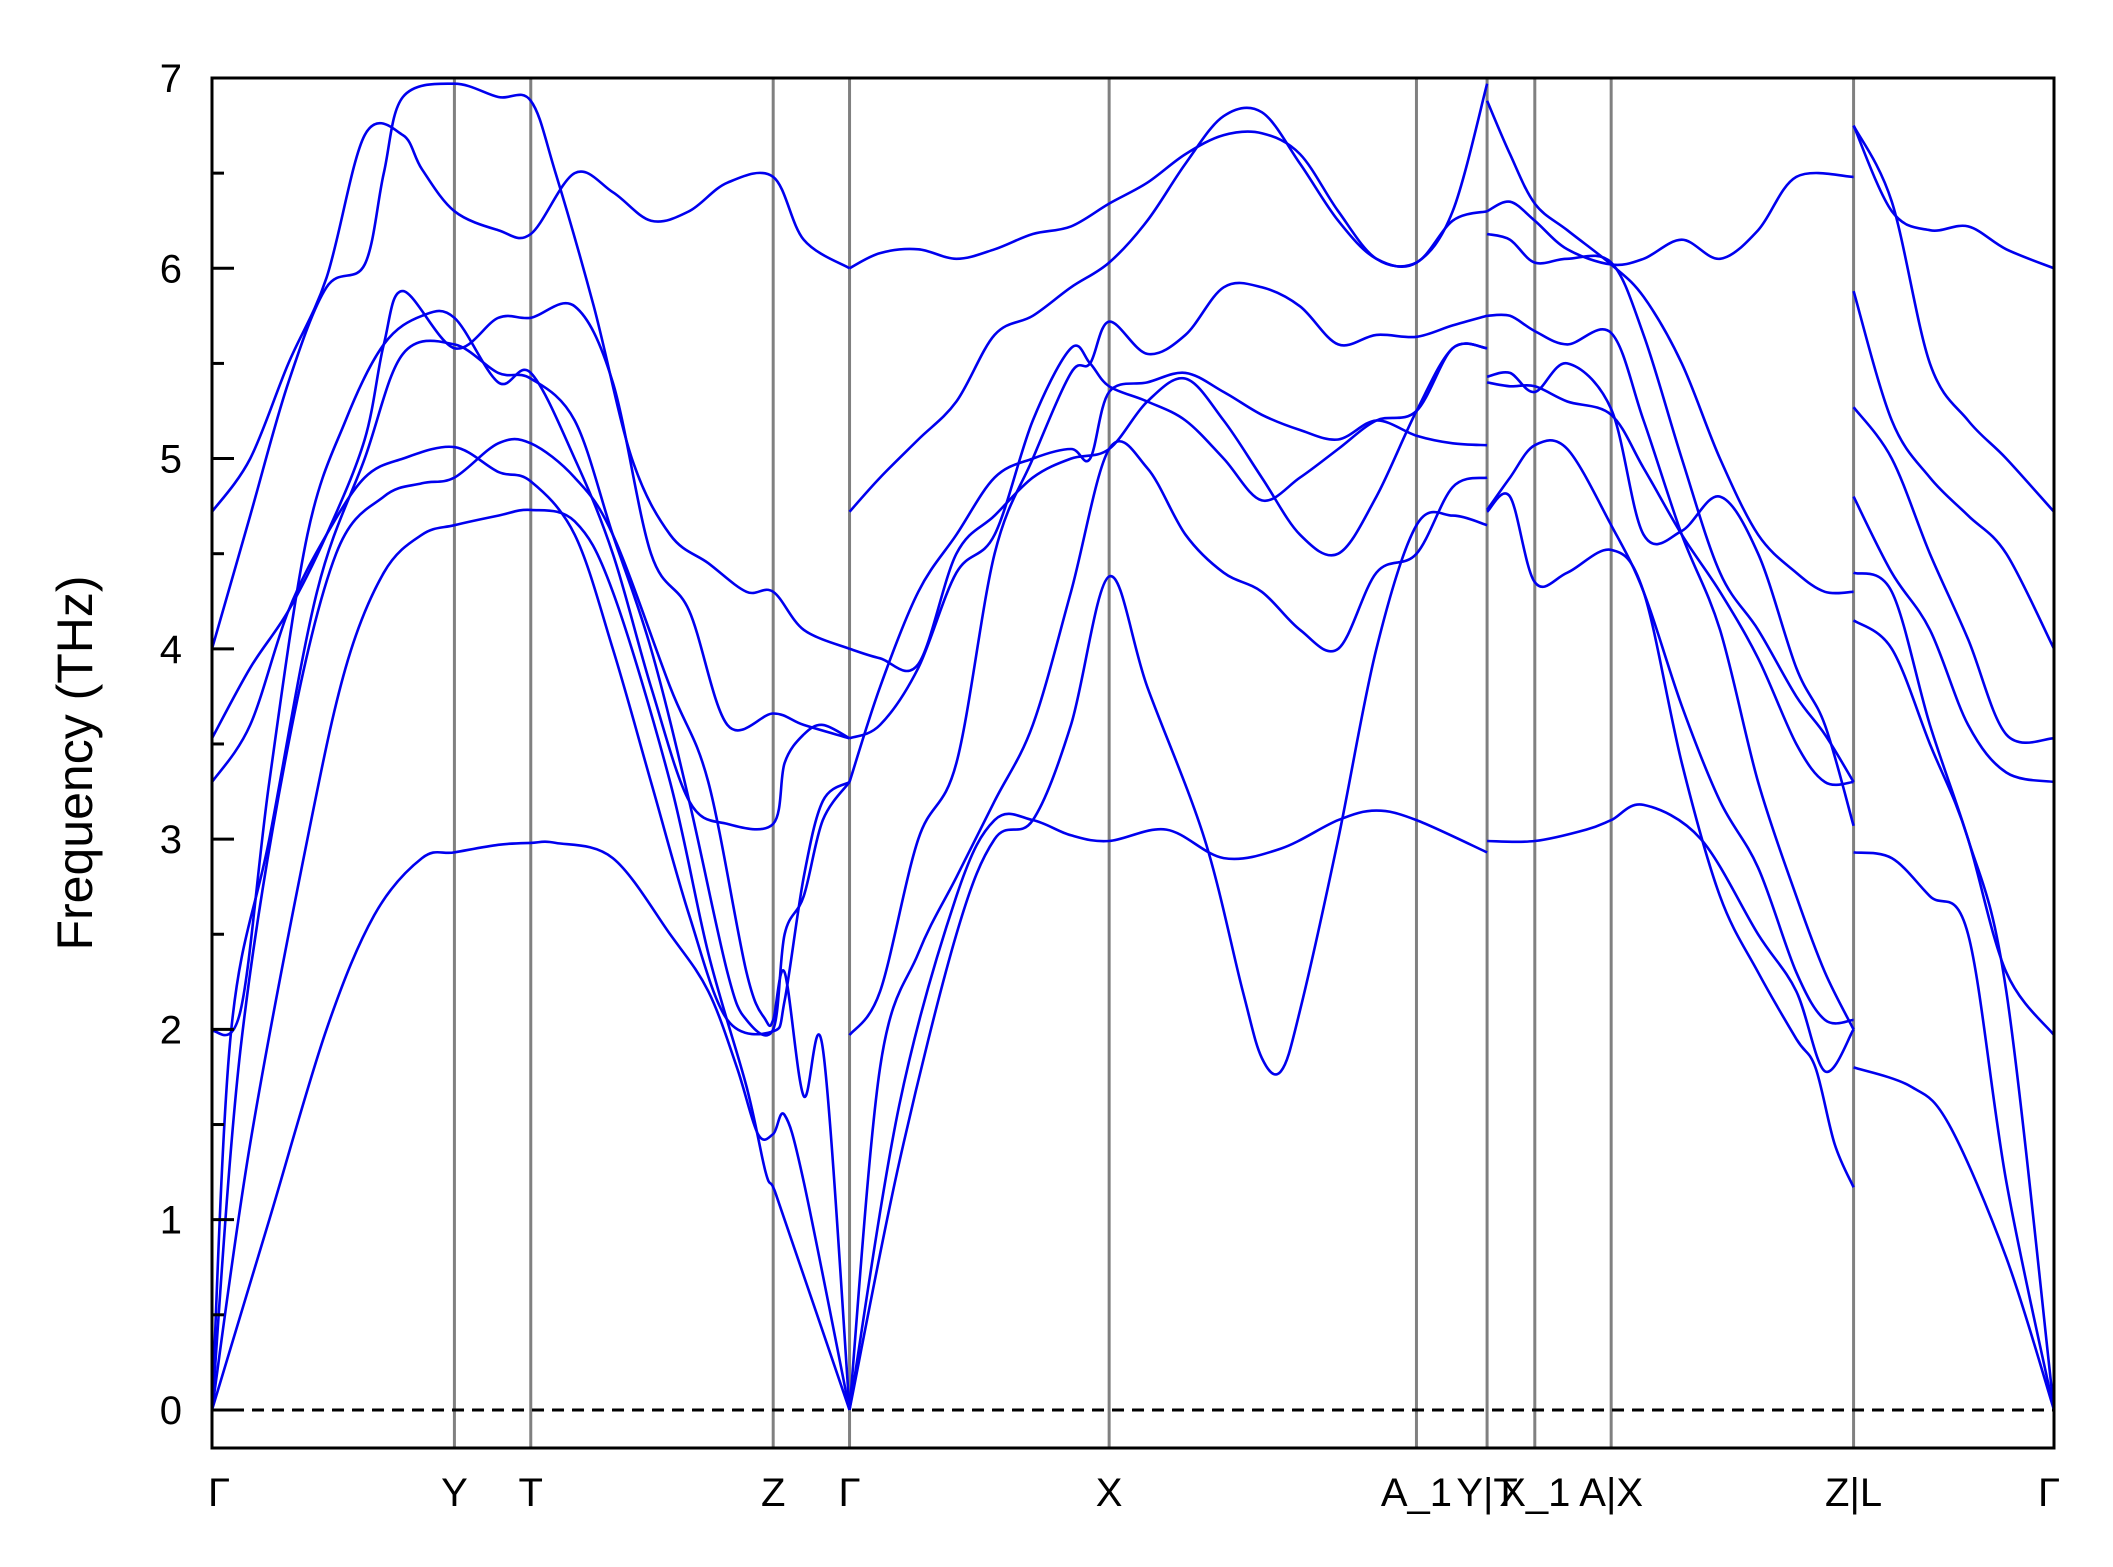 The image size is (2113, 1567). I want to click on x-tick-label: X, so click(1109, 1493).